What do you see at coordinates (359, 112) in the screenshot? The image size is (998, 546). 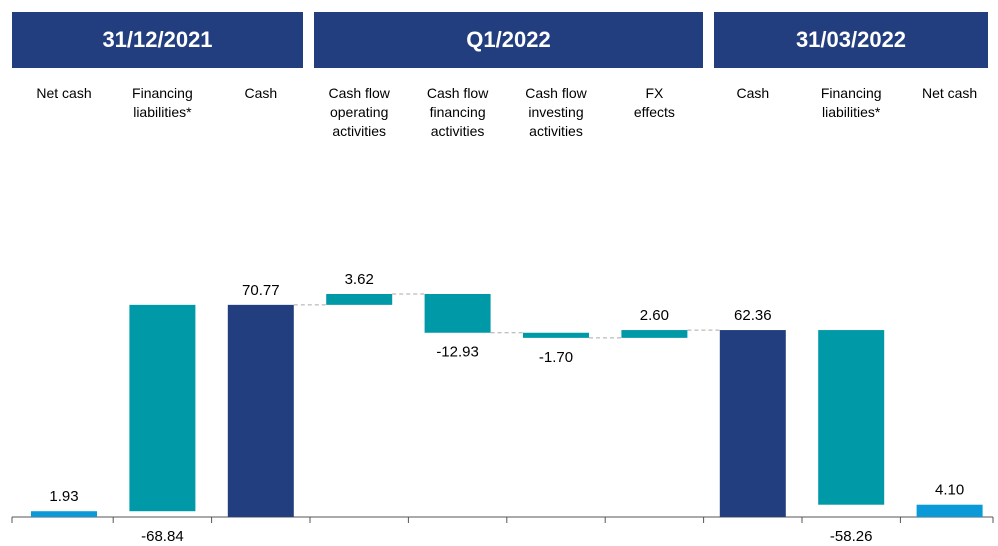 I see `category-label: Cash flow operating activities` at bounding box center [359, 112].